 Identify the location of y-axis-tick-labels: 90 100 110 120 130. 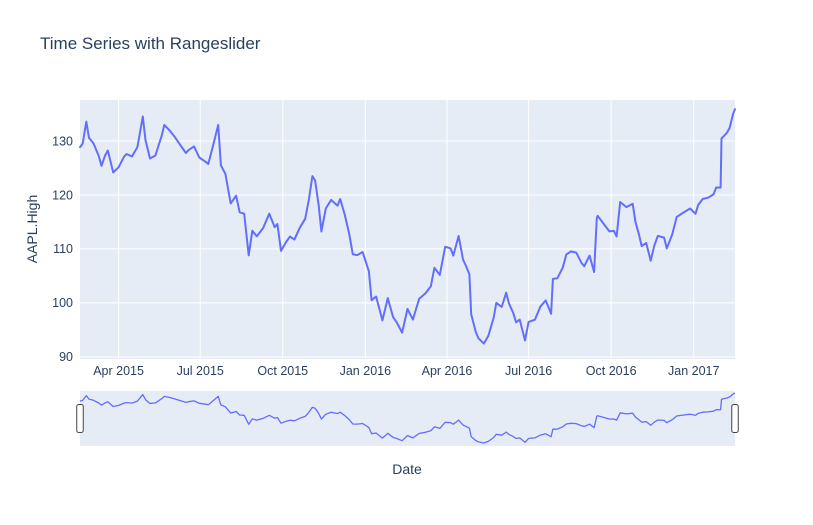
(62, 249).